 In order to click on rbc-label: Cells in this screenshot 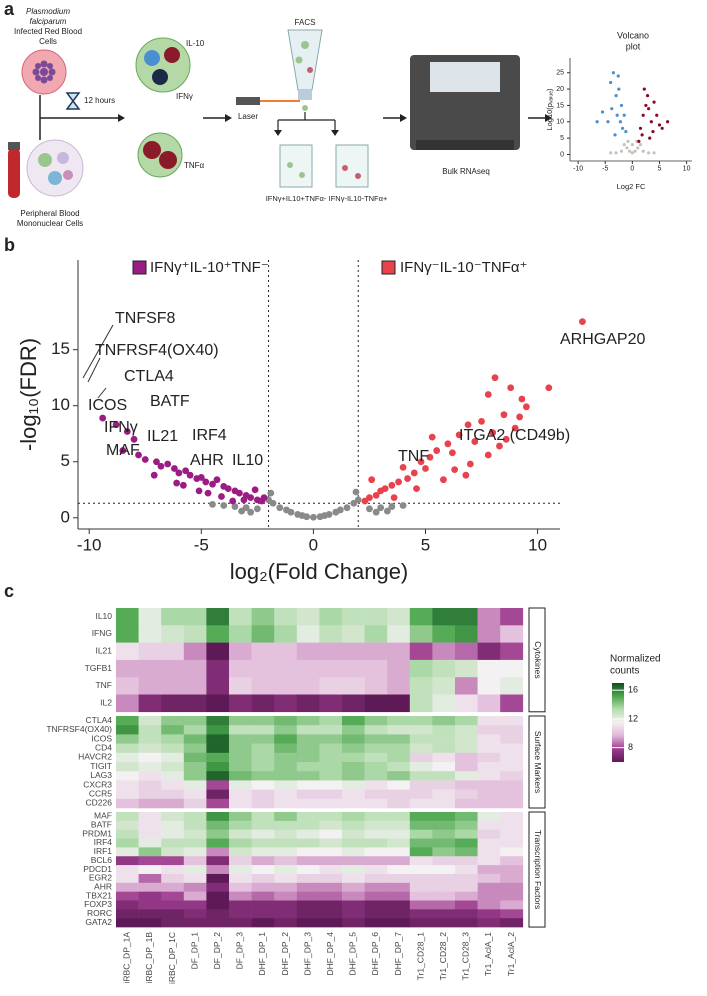, I will do `click(48, 41)`.